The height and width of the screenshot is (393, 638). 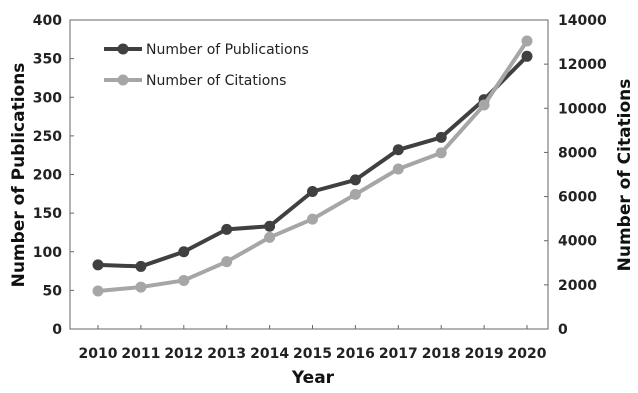 I want to click on right-y-axis-title: Number of Citations, so click(x=625, y=175).